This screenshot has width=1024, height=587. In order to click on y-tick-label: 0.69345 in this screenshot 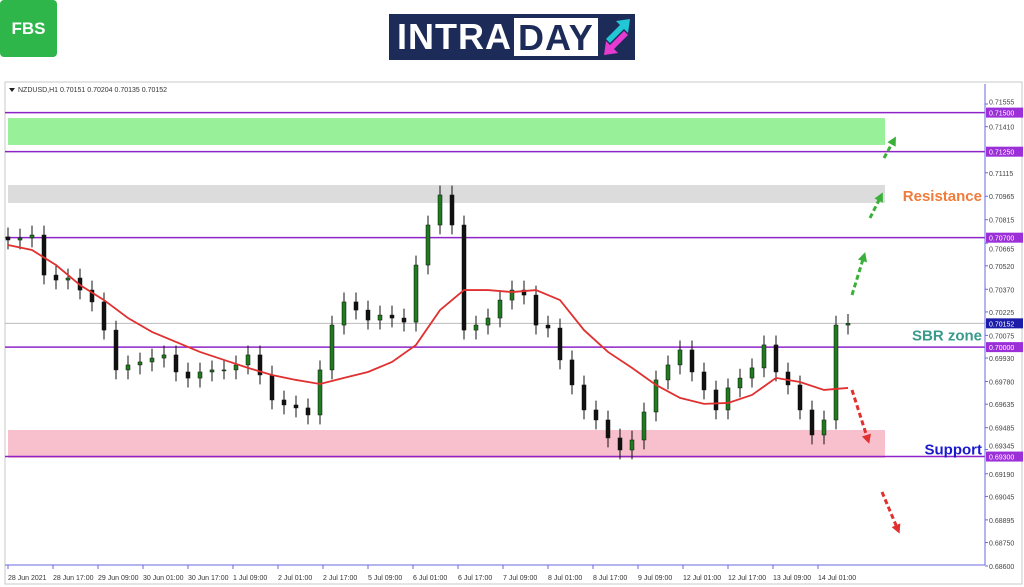, I will do `click(1001, 447)`.